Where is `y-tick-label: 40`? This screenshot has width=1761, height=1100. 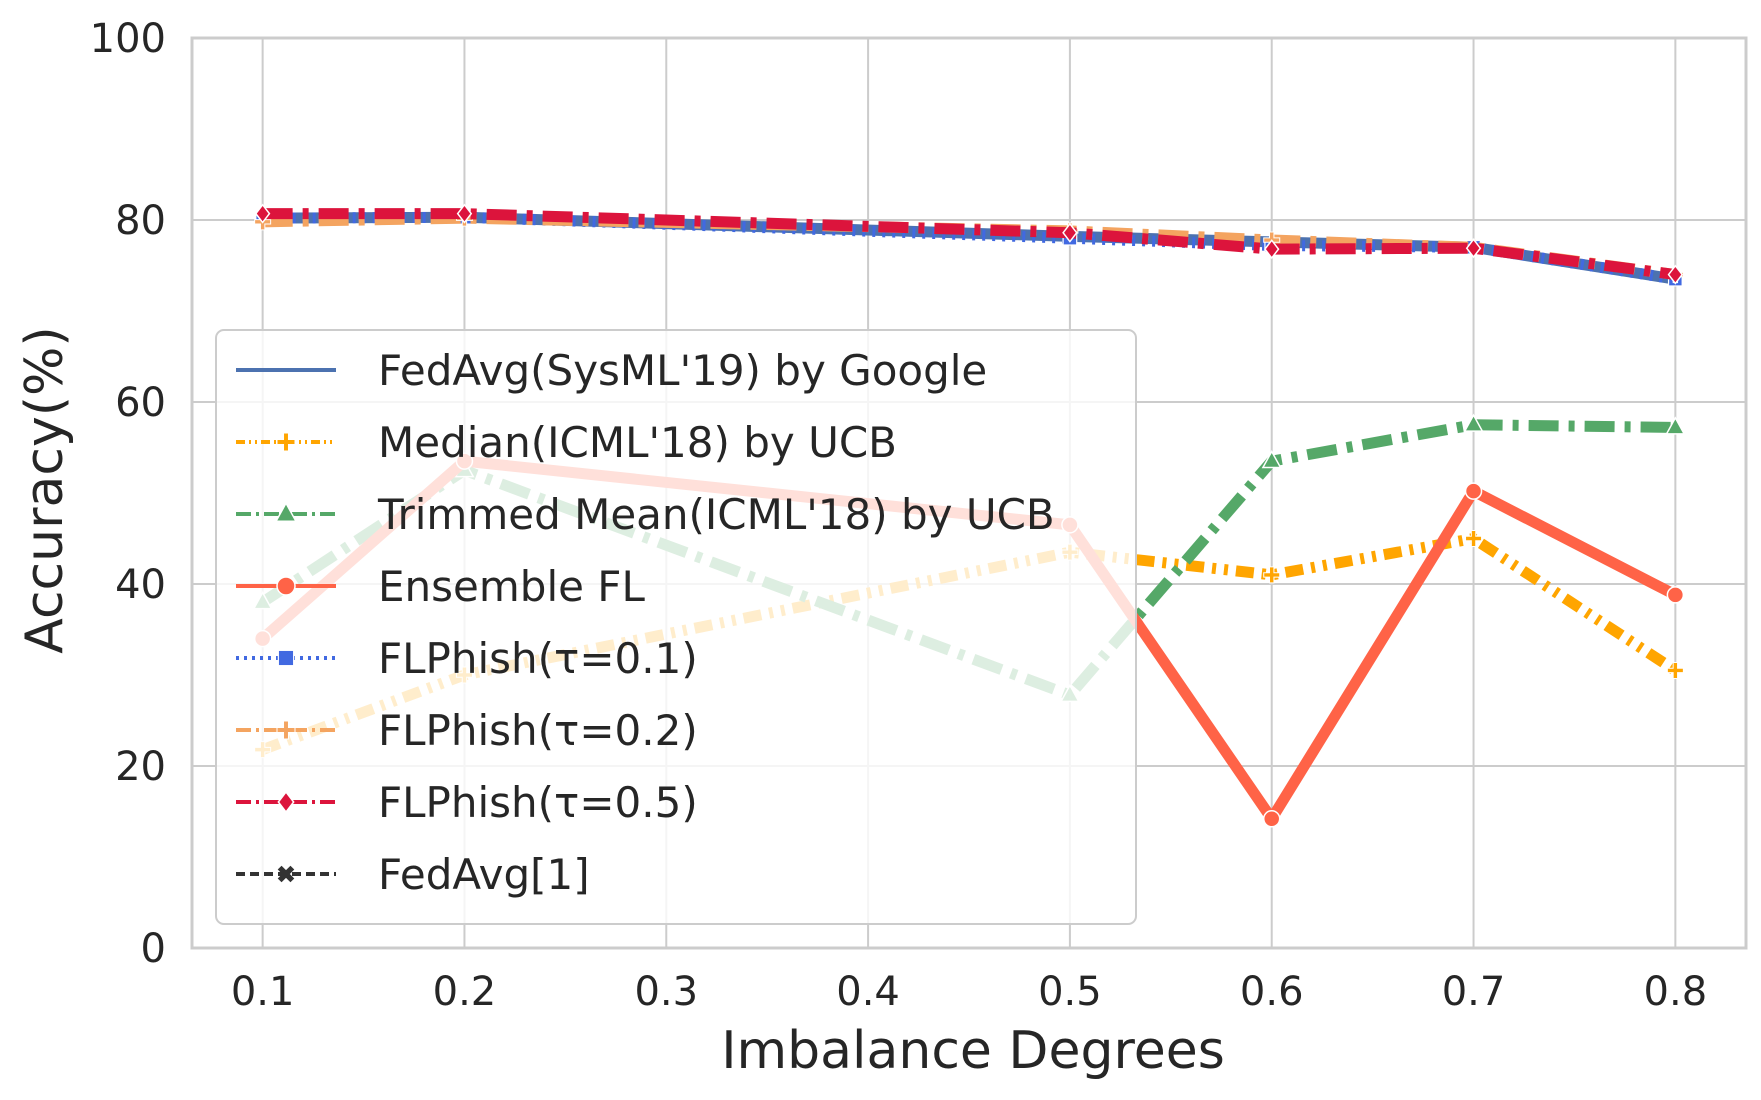 y-tick-label: 40 is located at coordinates (140, 585).